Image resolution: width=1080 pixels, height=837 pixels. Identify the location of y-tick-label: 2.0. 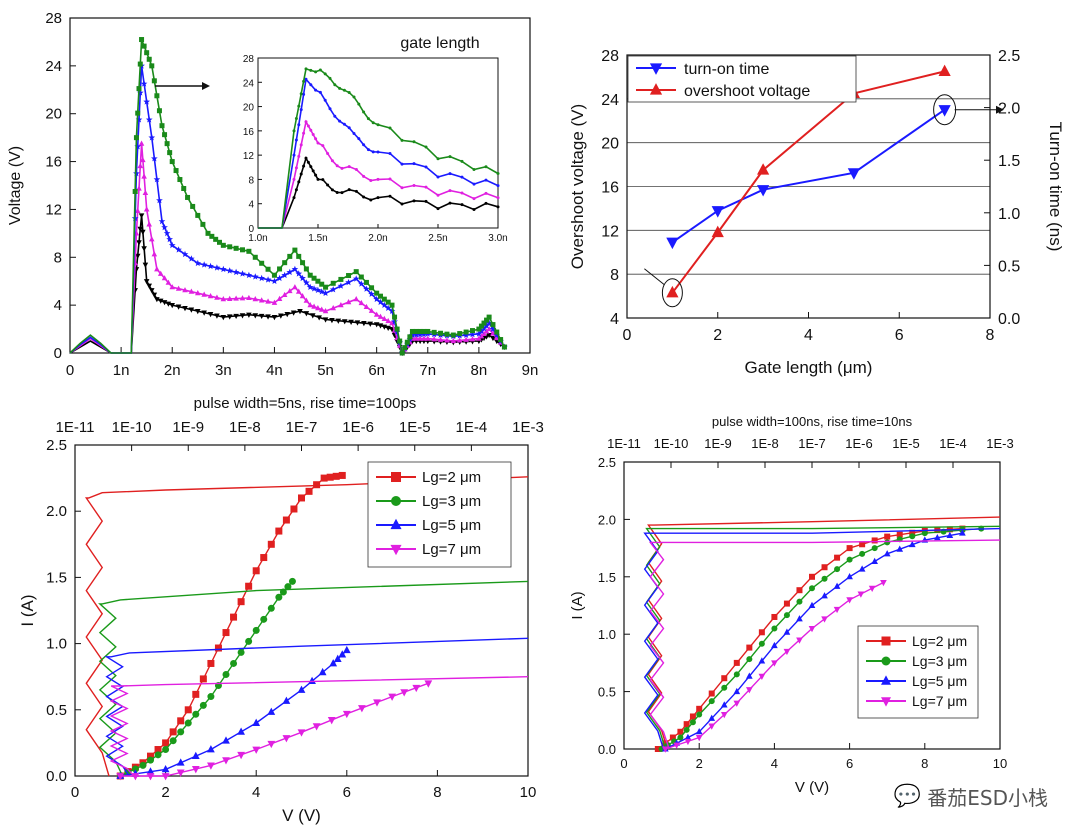
(56, 511).